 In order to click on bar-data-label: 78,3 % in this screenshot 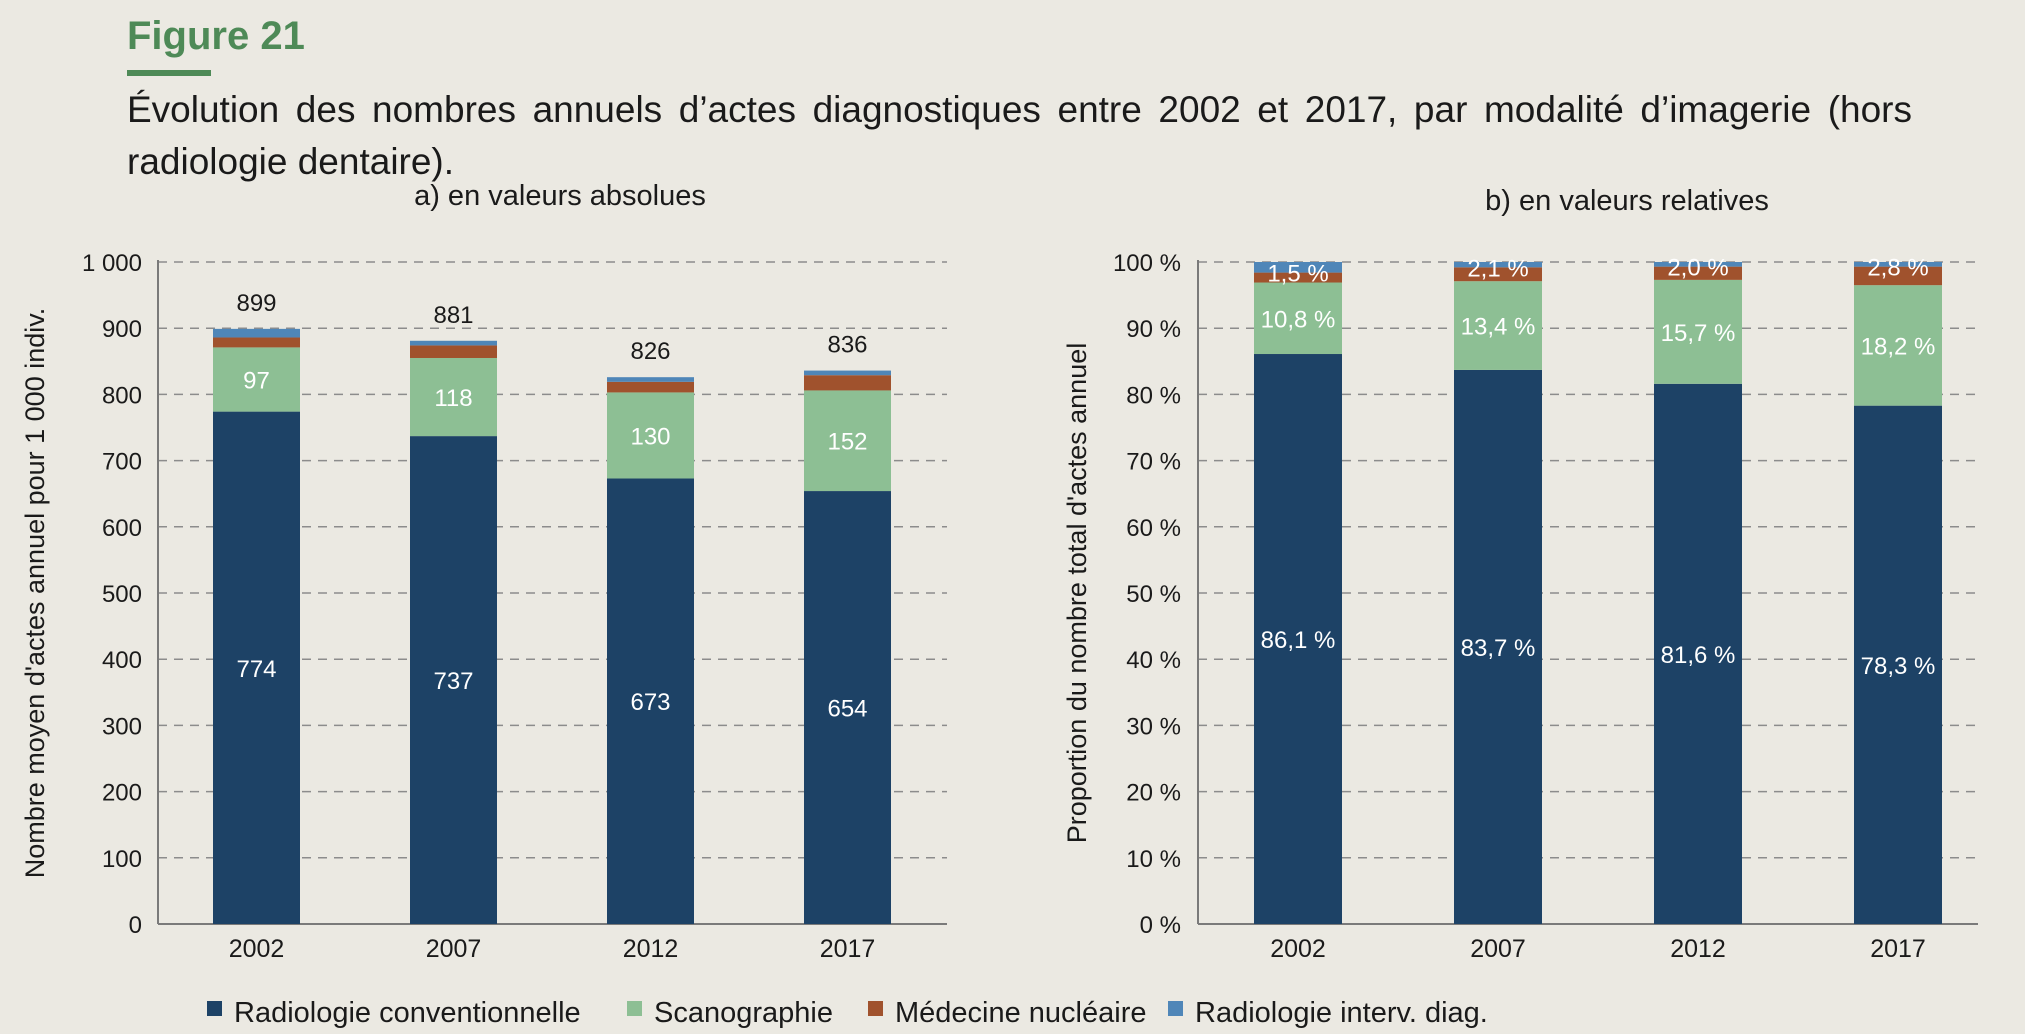, I will do `click(1898, 666)`.